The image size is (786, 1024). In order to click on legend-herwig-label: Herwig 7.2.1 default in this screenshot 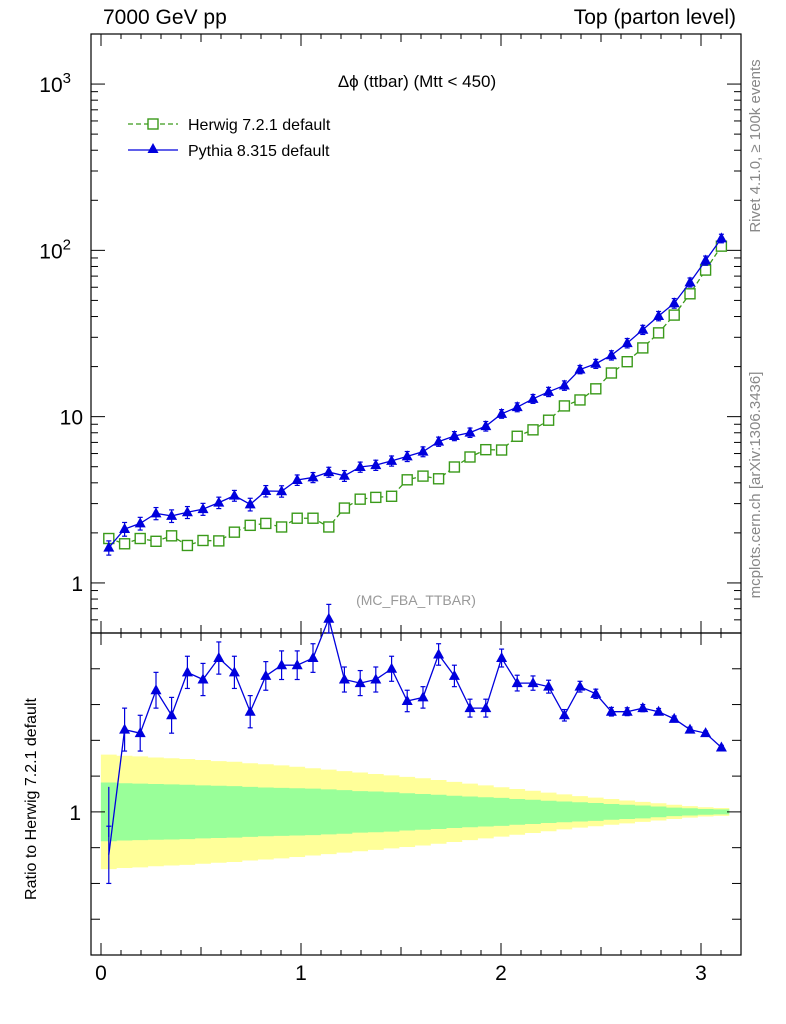, I will do `click(259, 125)`.